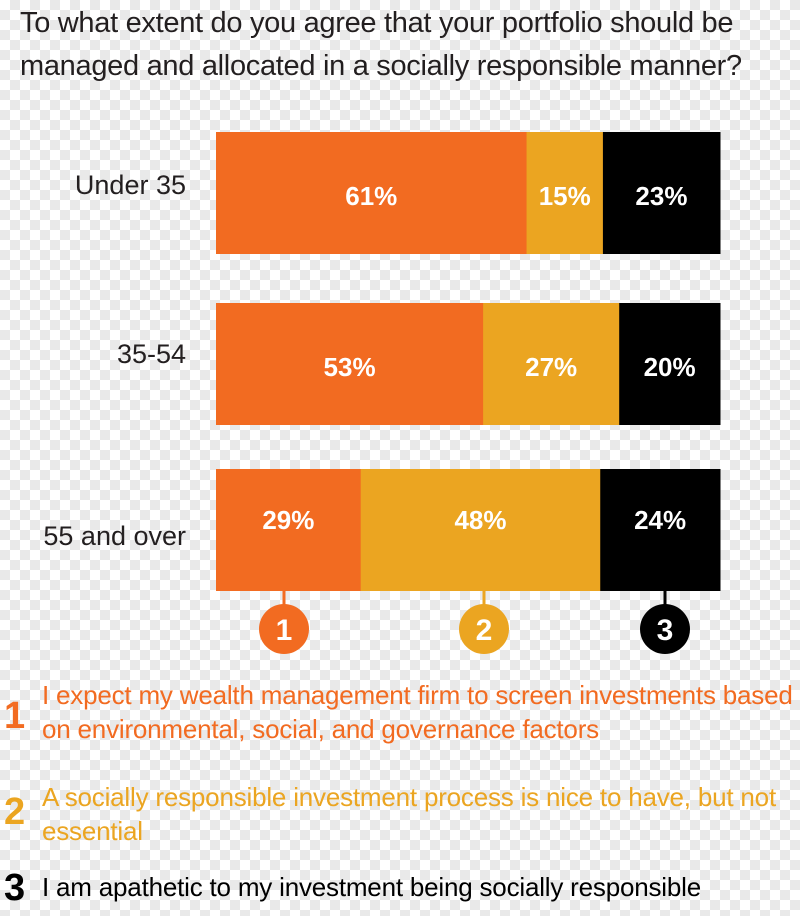 The image size is (800, 916). I want to click on data-label: 24%, so click(660, 520).